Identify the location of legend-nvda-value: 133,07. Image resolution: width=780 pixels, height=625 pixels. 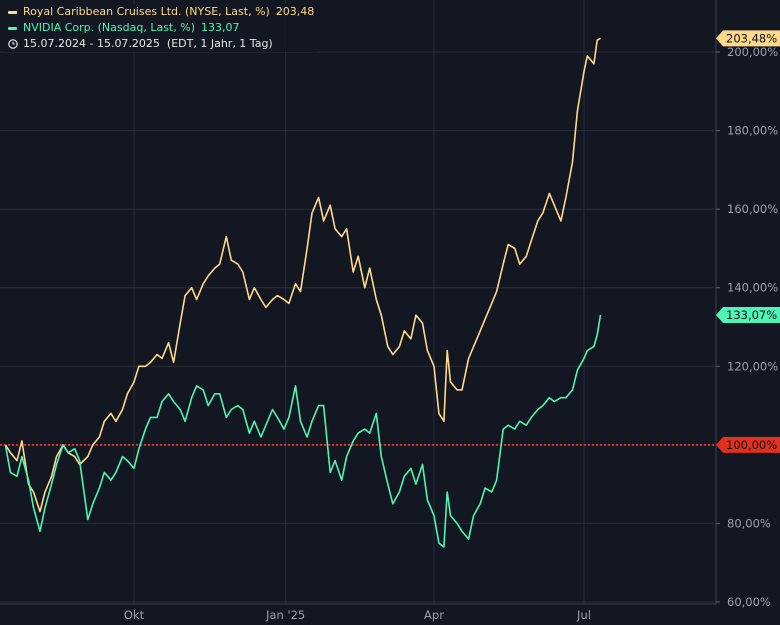
(220, 27).